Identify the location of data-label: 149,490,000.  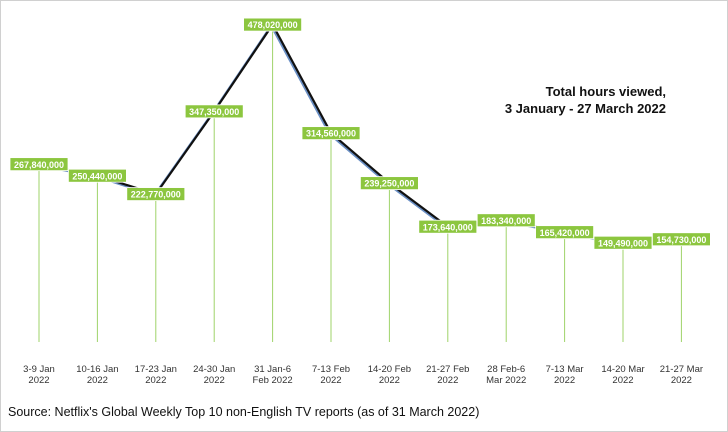
(623, 243).